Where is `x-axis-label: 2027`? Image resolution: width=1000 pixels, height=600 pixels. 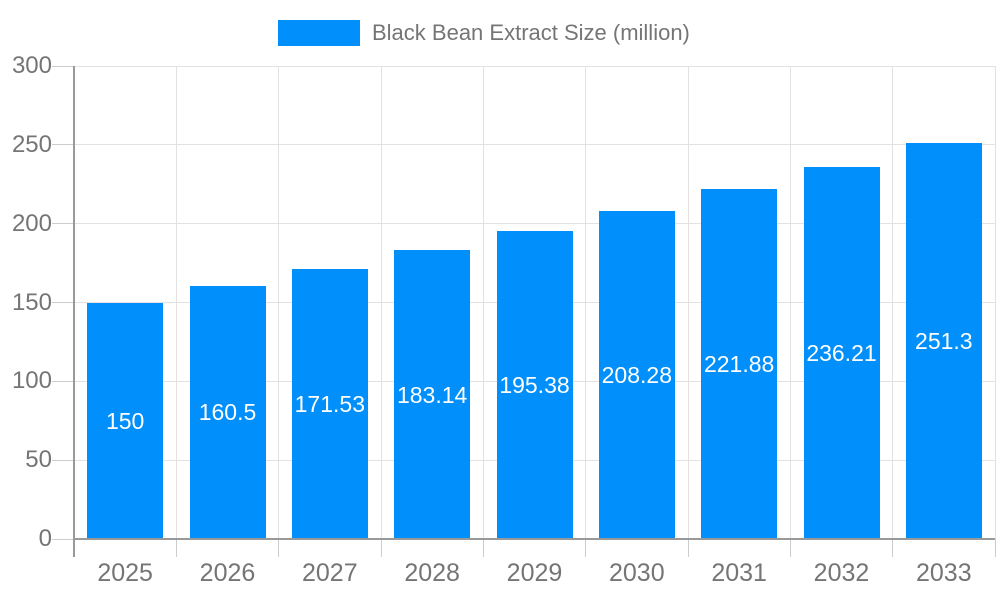 x-axis-label: 2027 is located at coordinates (330, 573).